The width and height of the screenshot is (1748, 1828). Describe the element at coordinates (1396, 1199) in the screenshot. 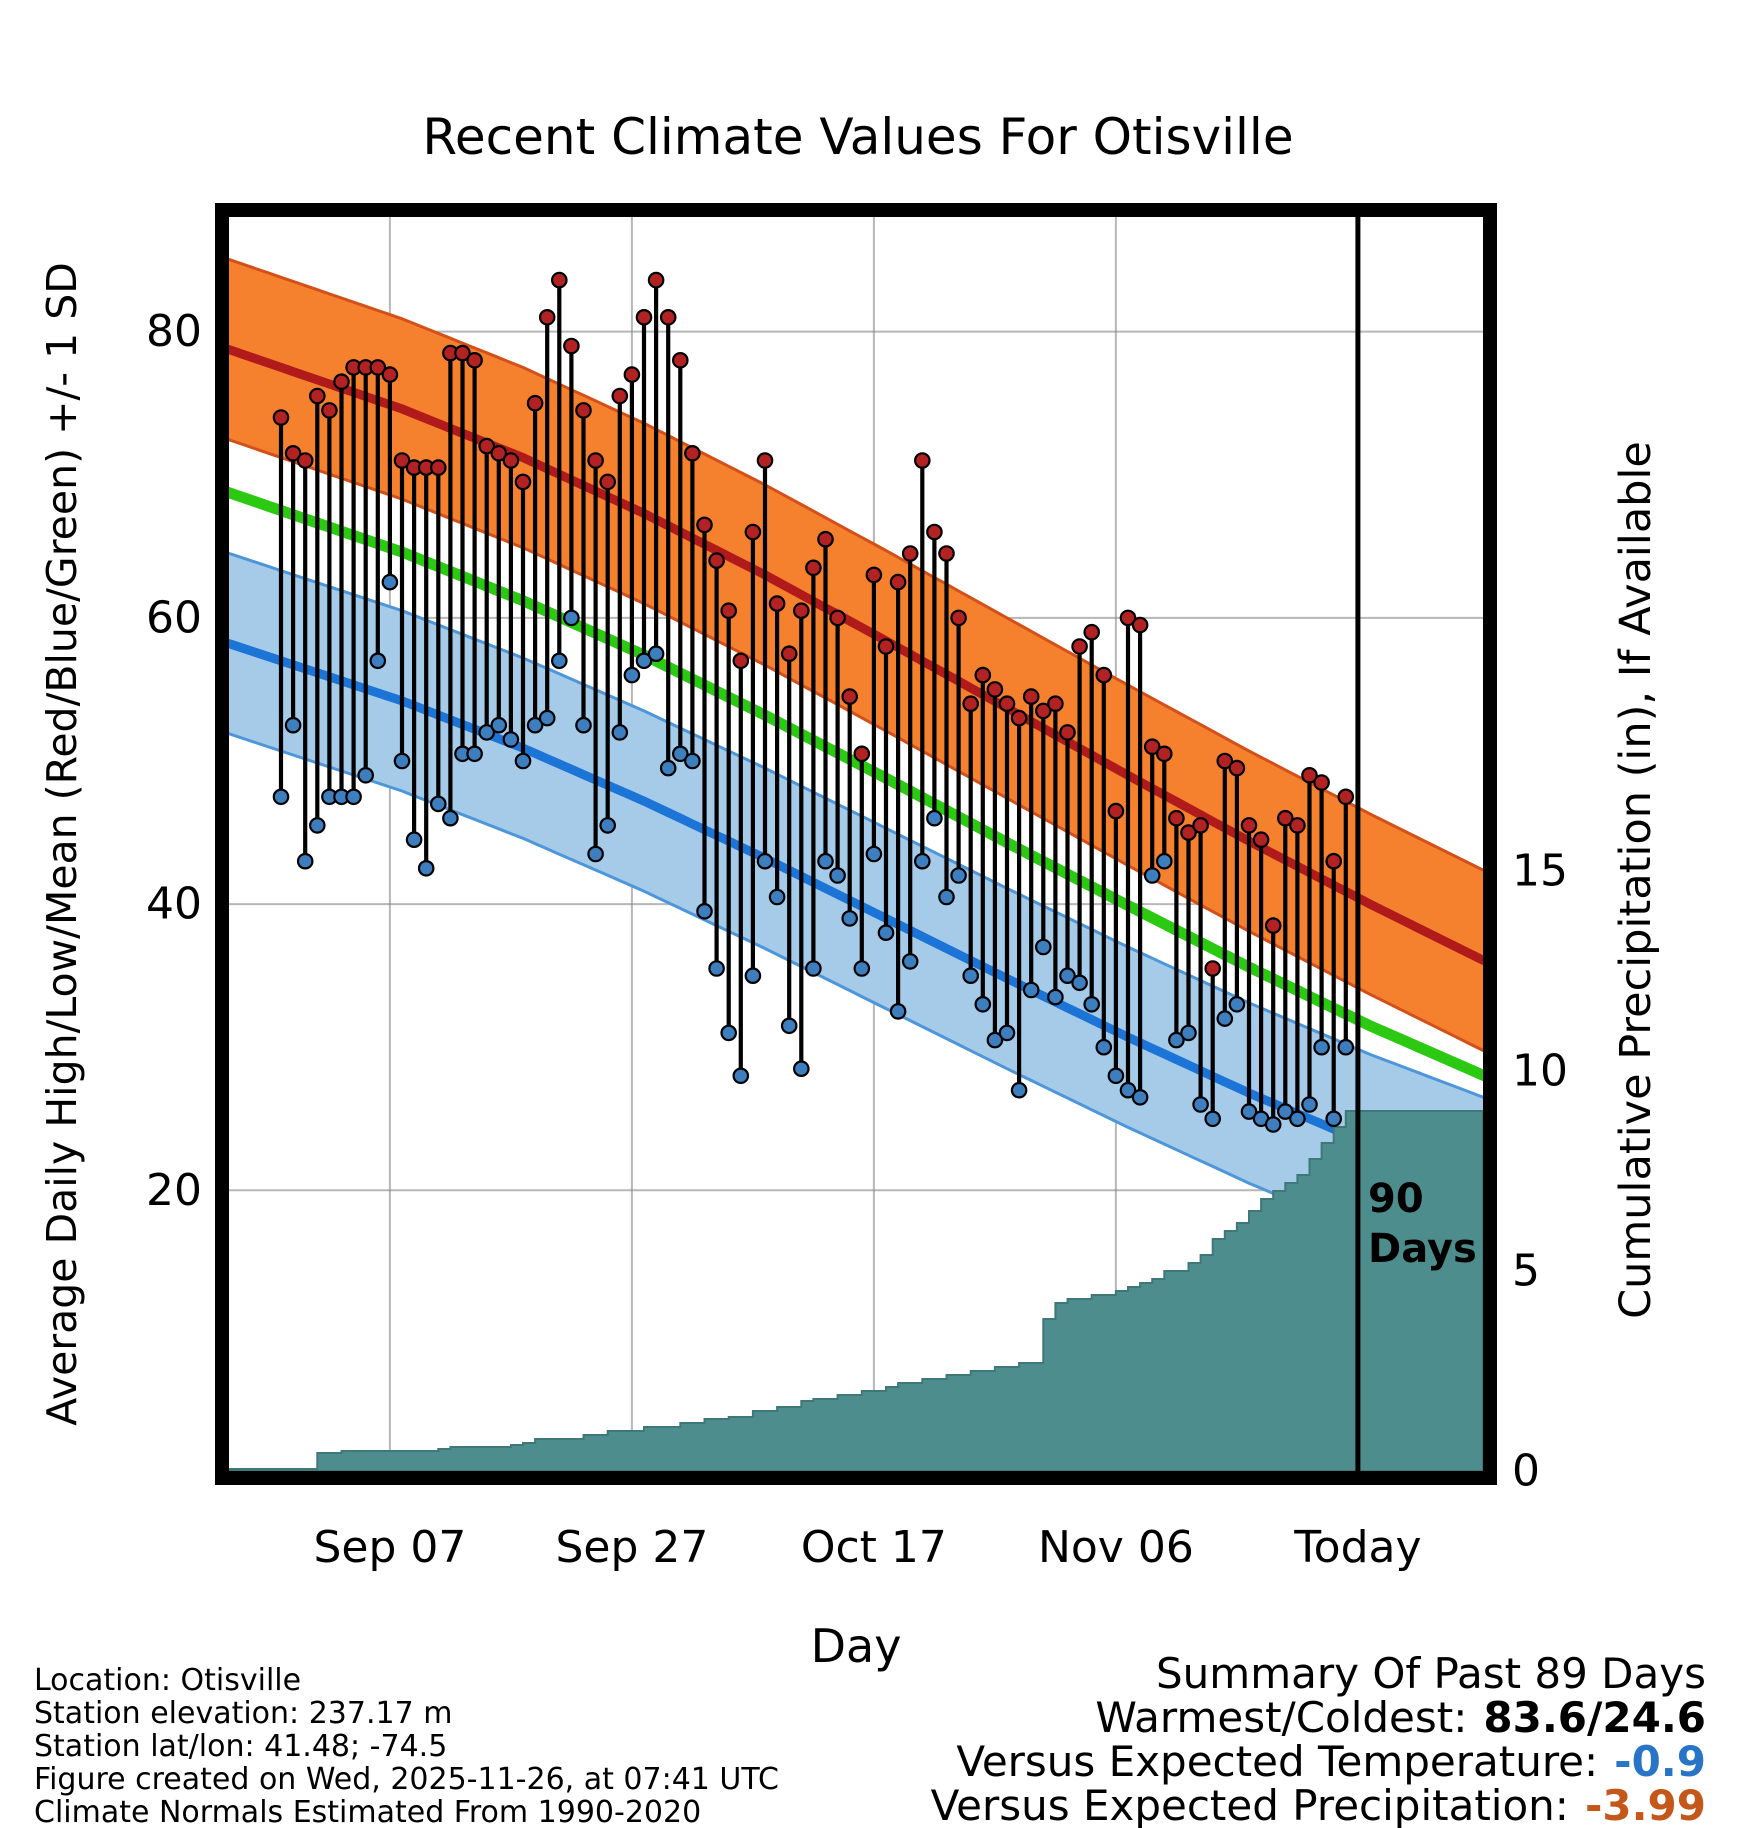

I see `ninety-days-annotation-line1: 90` at that location.